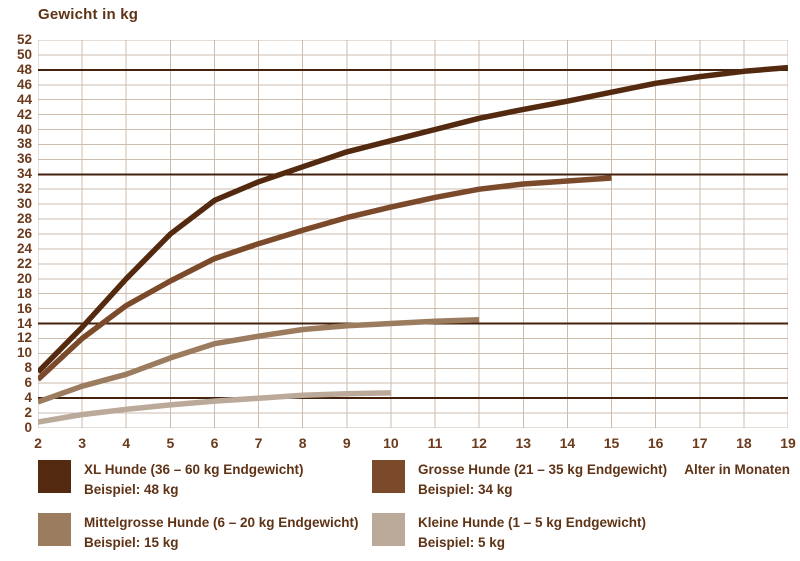 This screenshot has height=561, width=800. What do you see at coordinates (24, 338) in the screenshot?
I see `y-tick-label: 12` at bounding box center [24, 338].